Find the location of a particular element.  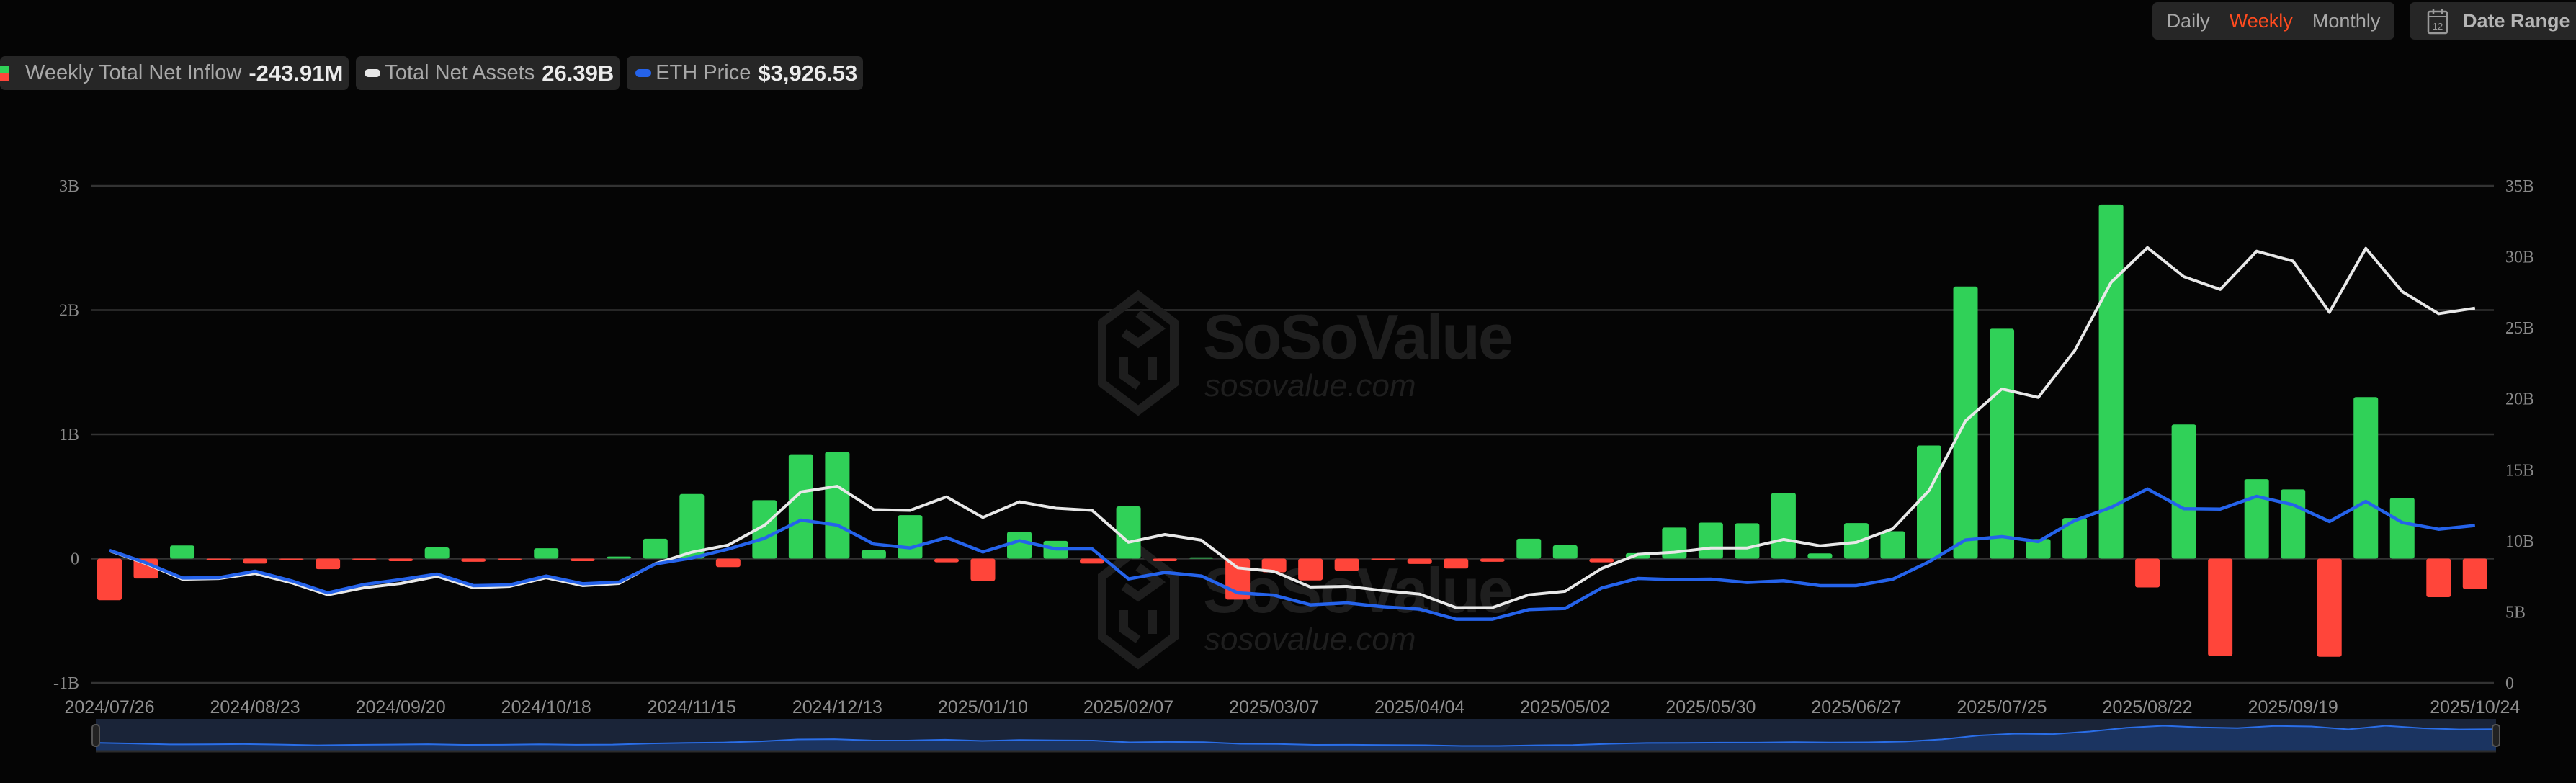

x-axis-tick-label: 2025/08/22 is located at coordinates (2148, 707).